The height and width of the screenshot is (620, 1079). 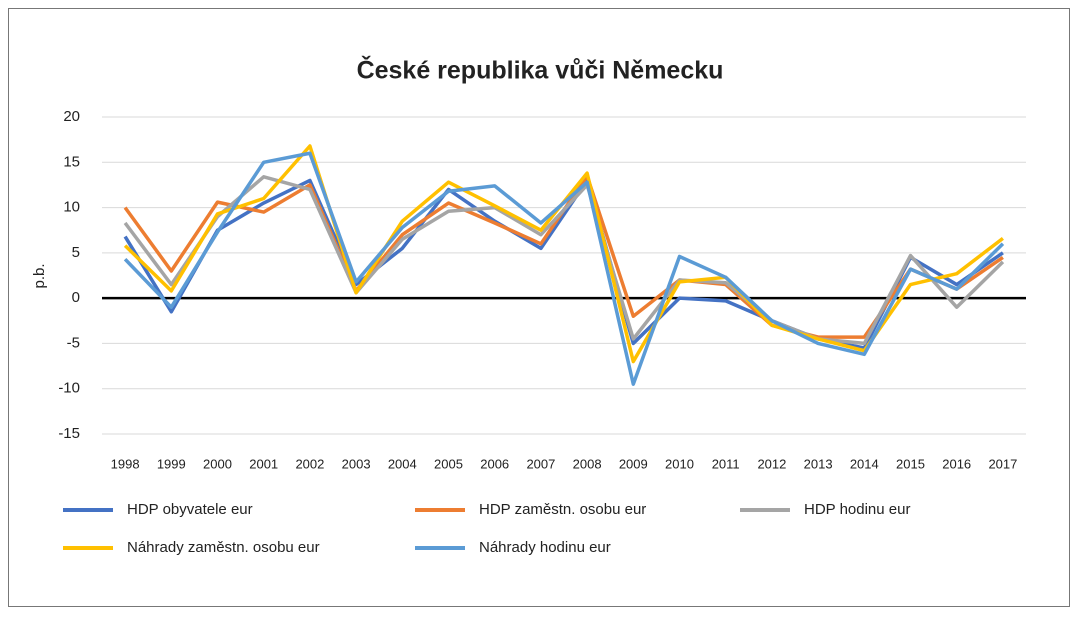 What do you see at coordinates (545, 547) in the screenshot?
I see `legend-label: Náhrady hodinu eur` at bounding box center [545, 547].